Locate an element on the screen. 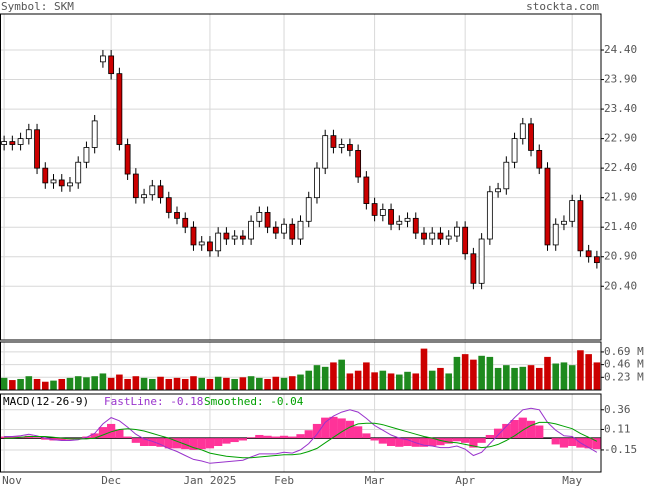  macd-tick-label: 0.11 is located at coordinates (617, 428).